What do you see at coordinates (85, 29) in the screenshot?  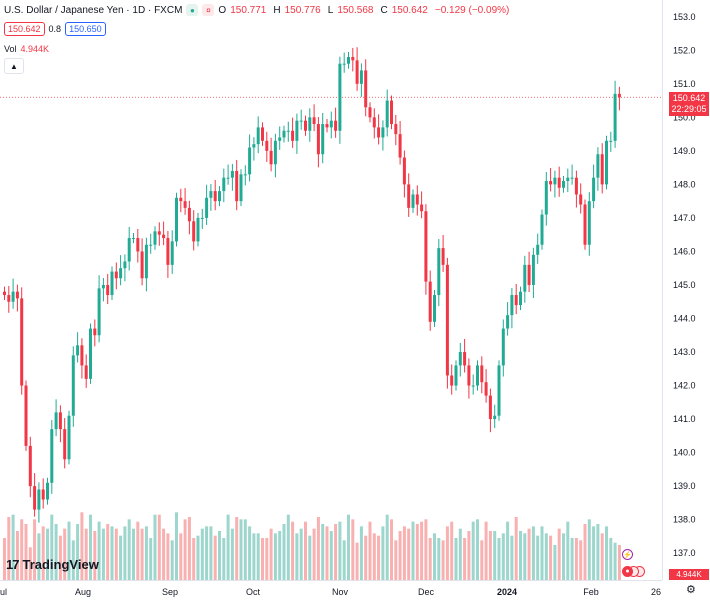 I see `buy-button: 150.650` at bounding box center [85, 29].